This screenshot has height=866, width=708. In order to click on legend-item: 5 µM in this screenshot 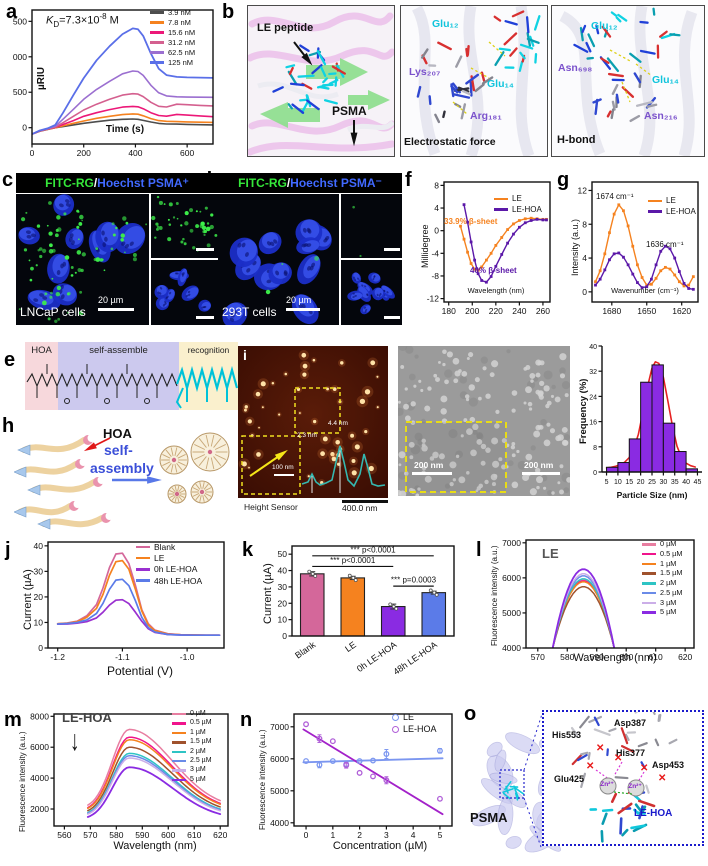, I will do `click(662, 612)`.